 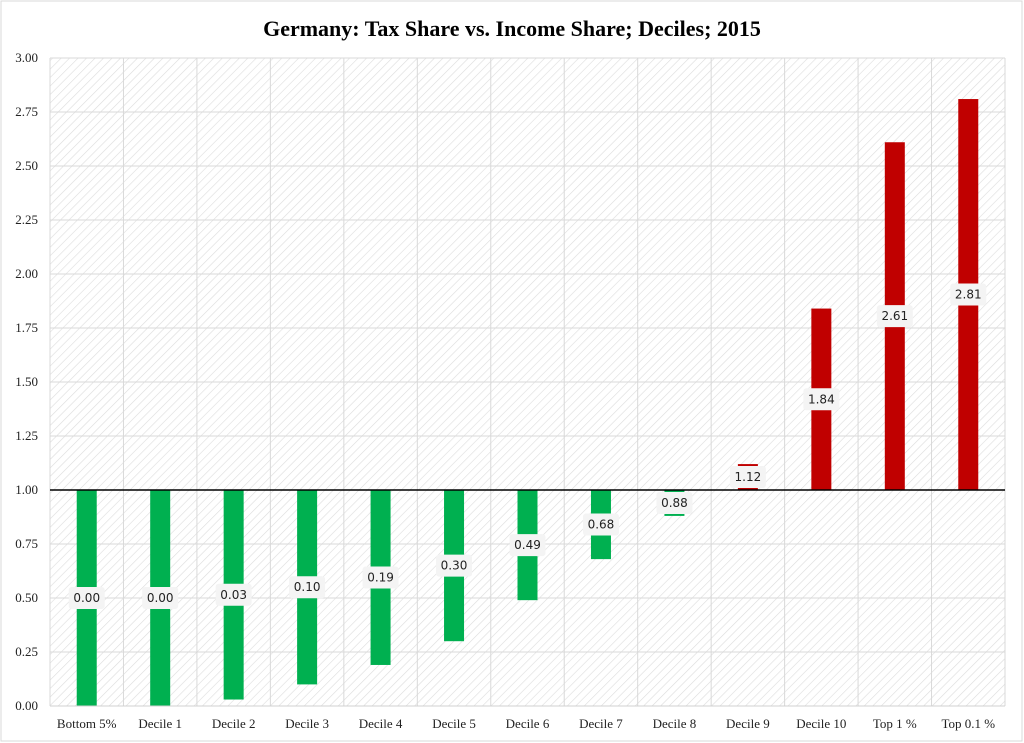 I want to click on y-tick-label: 2.75, so click(x=26, y=111).